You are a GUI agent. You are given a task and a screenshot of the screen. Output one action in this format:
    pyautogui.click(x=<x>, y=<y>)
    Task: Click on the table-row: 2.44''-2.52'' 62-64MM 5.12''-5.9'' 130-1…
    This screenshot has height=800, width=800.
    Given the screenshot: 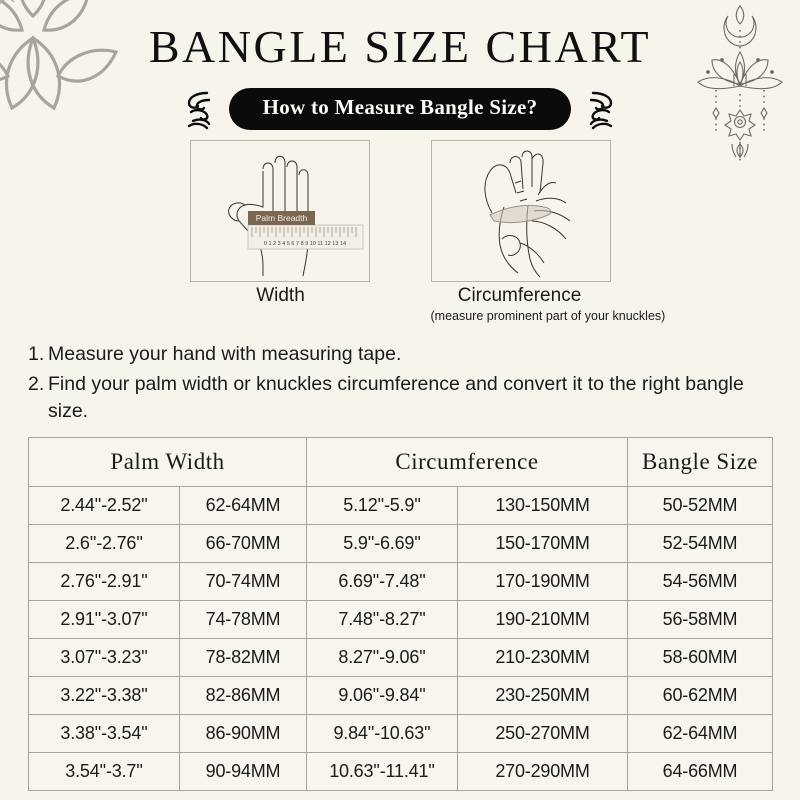 What is the action you would take?
    pyautogui.click(x=400, y=505)
    